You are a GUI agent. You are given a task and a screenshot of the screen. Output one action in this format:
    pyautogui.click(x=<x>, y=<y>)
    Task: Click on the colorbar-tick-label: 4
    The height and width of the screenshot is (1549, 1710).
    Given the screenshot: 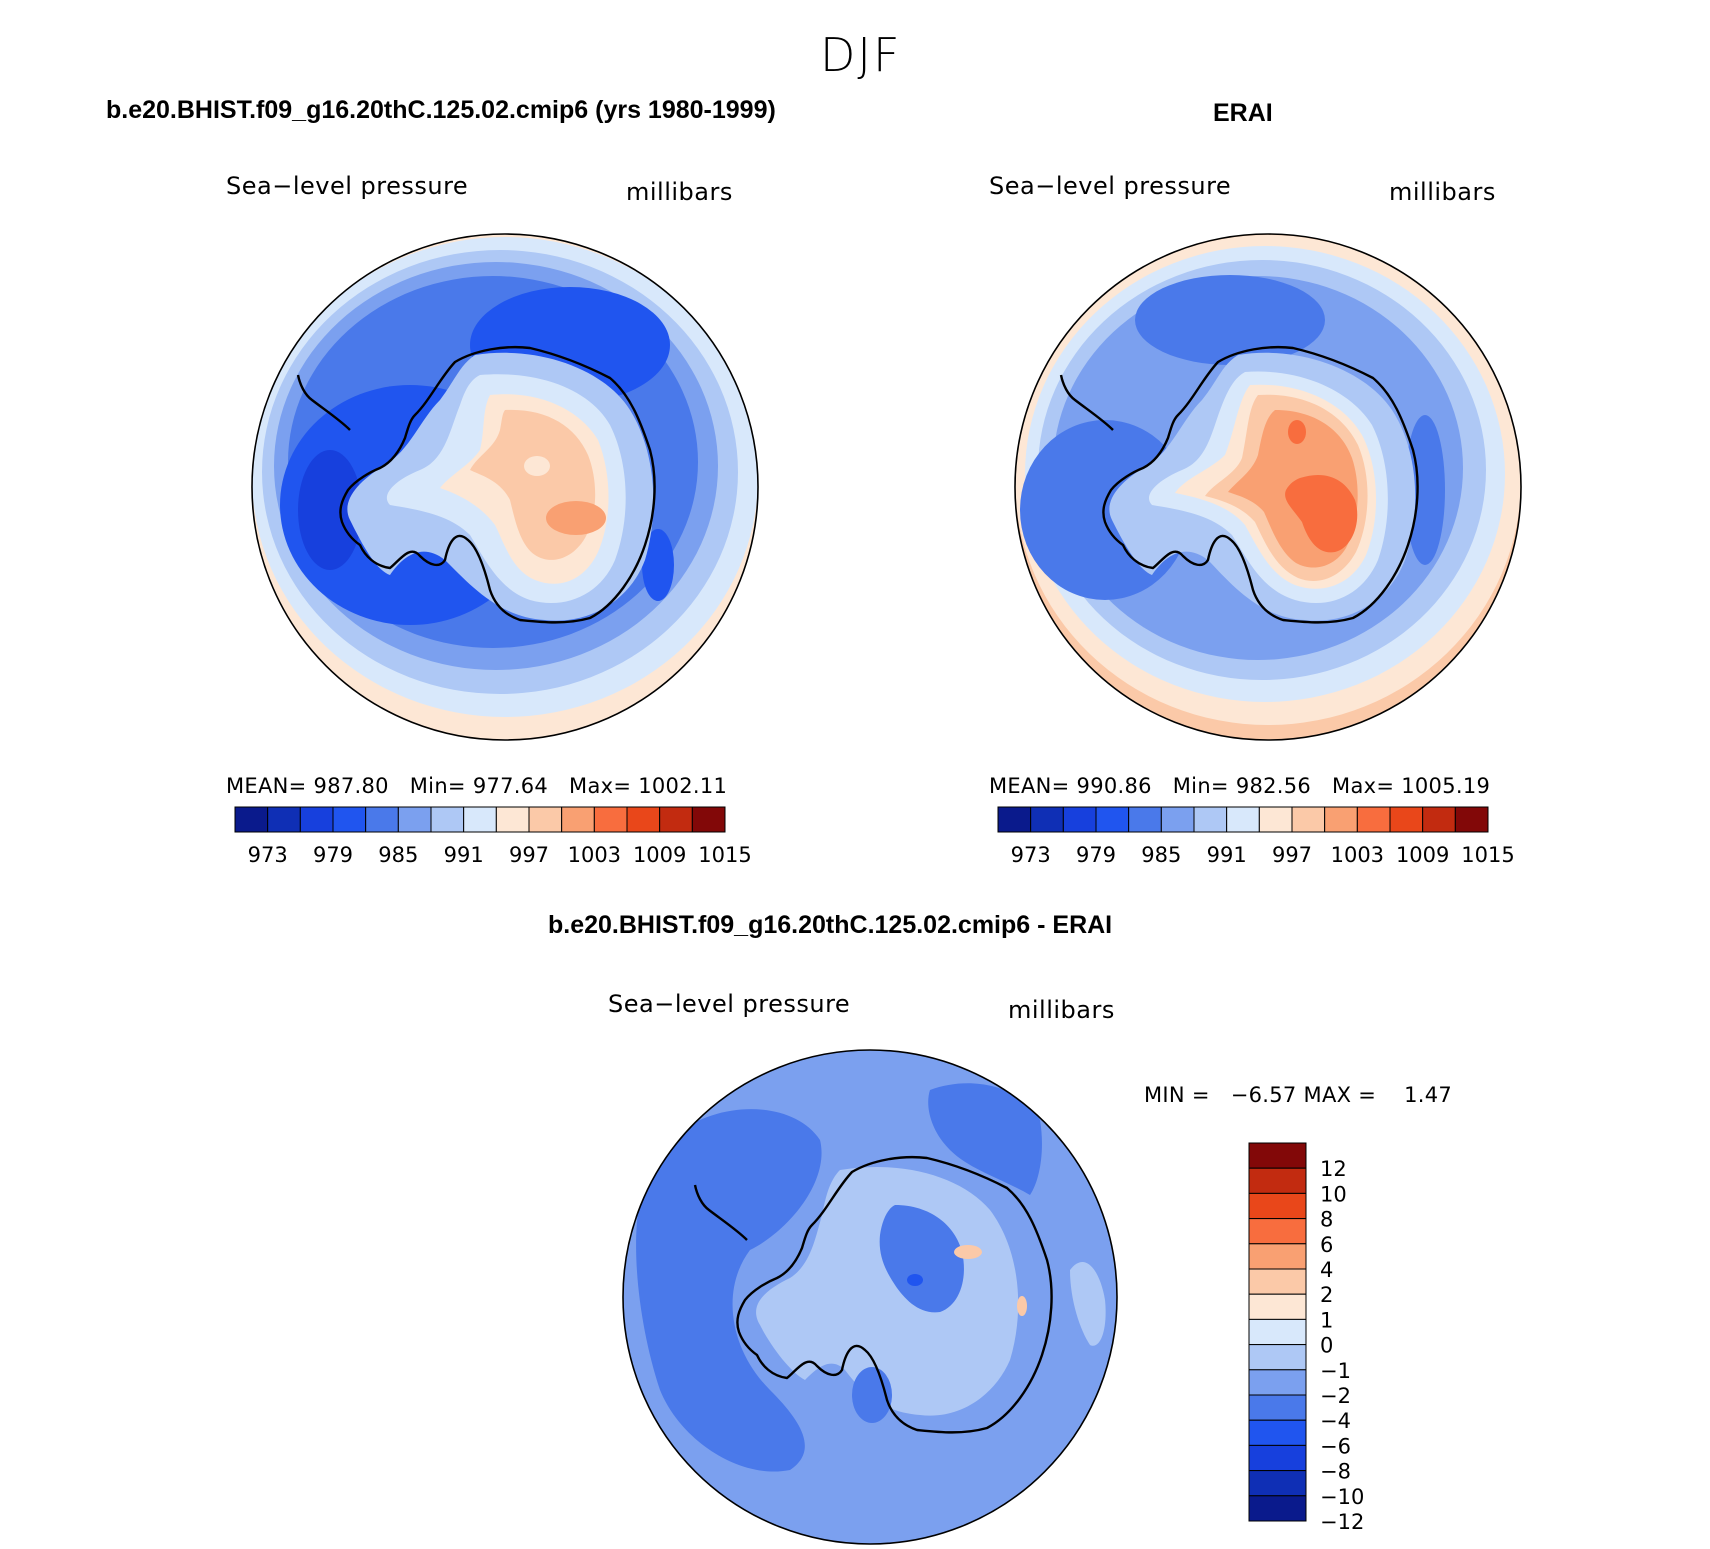 What is the action you would take?
    pyautogui.click(x=1326, y=1270)
    